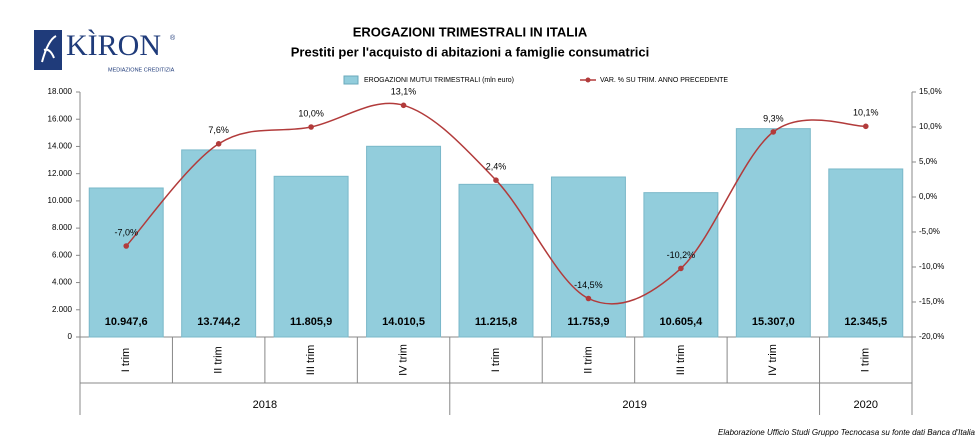  I want to click on bar-value-label: 10.605,4, so click(681, 322).